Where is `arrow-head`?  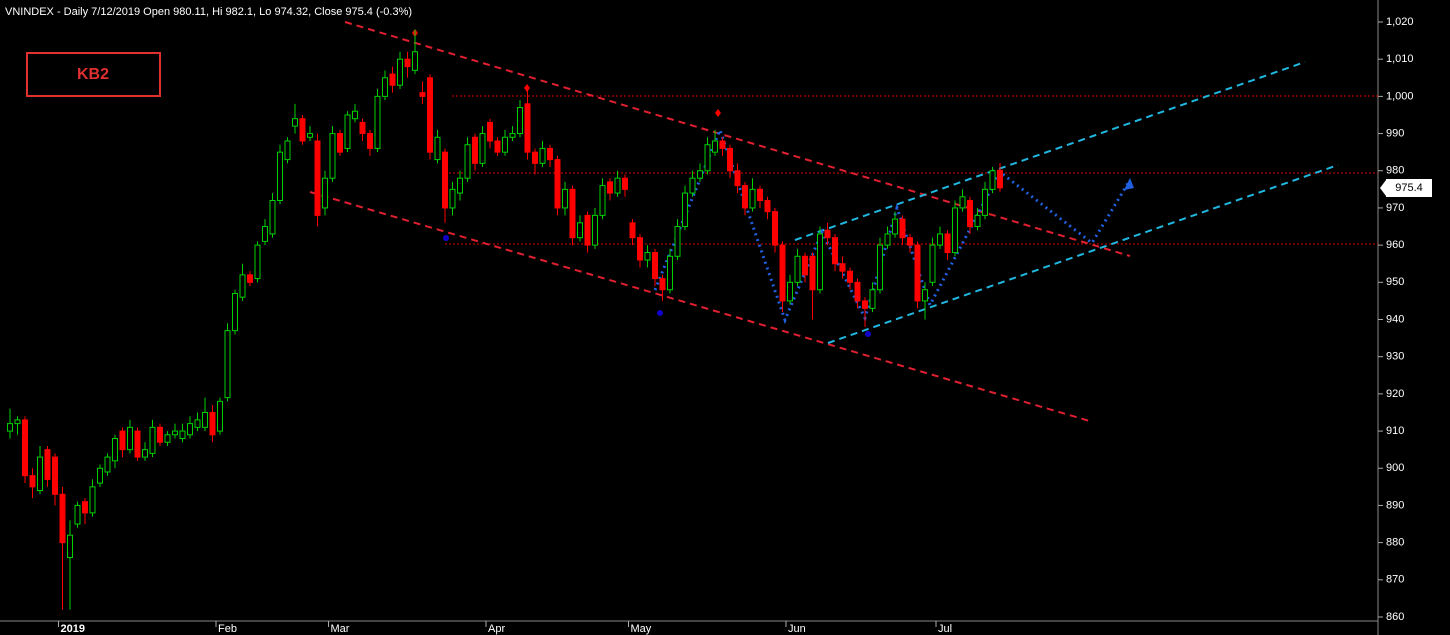 arrow-head is located at coordinates (1129, 184).